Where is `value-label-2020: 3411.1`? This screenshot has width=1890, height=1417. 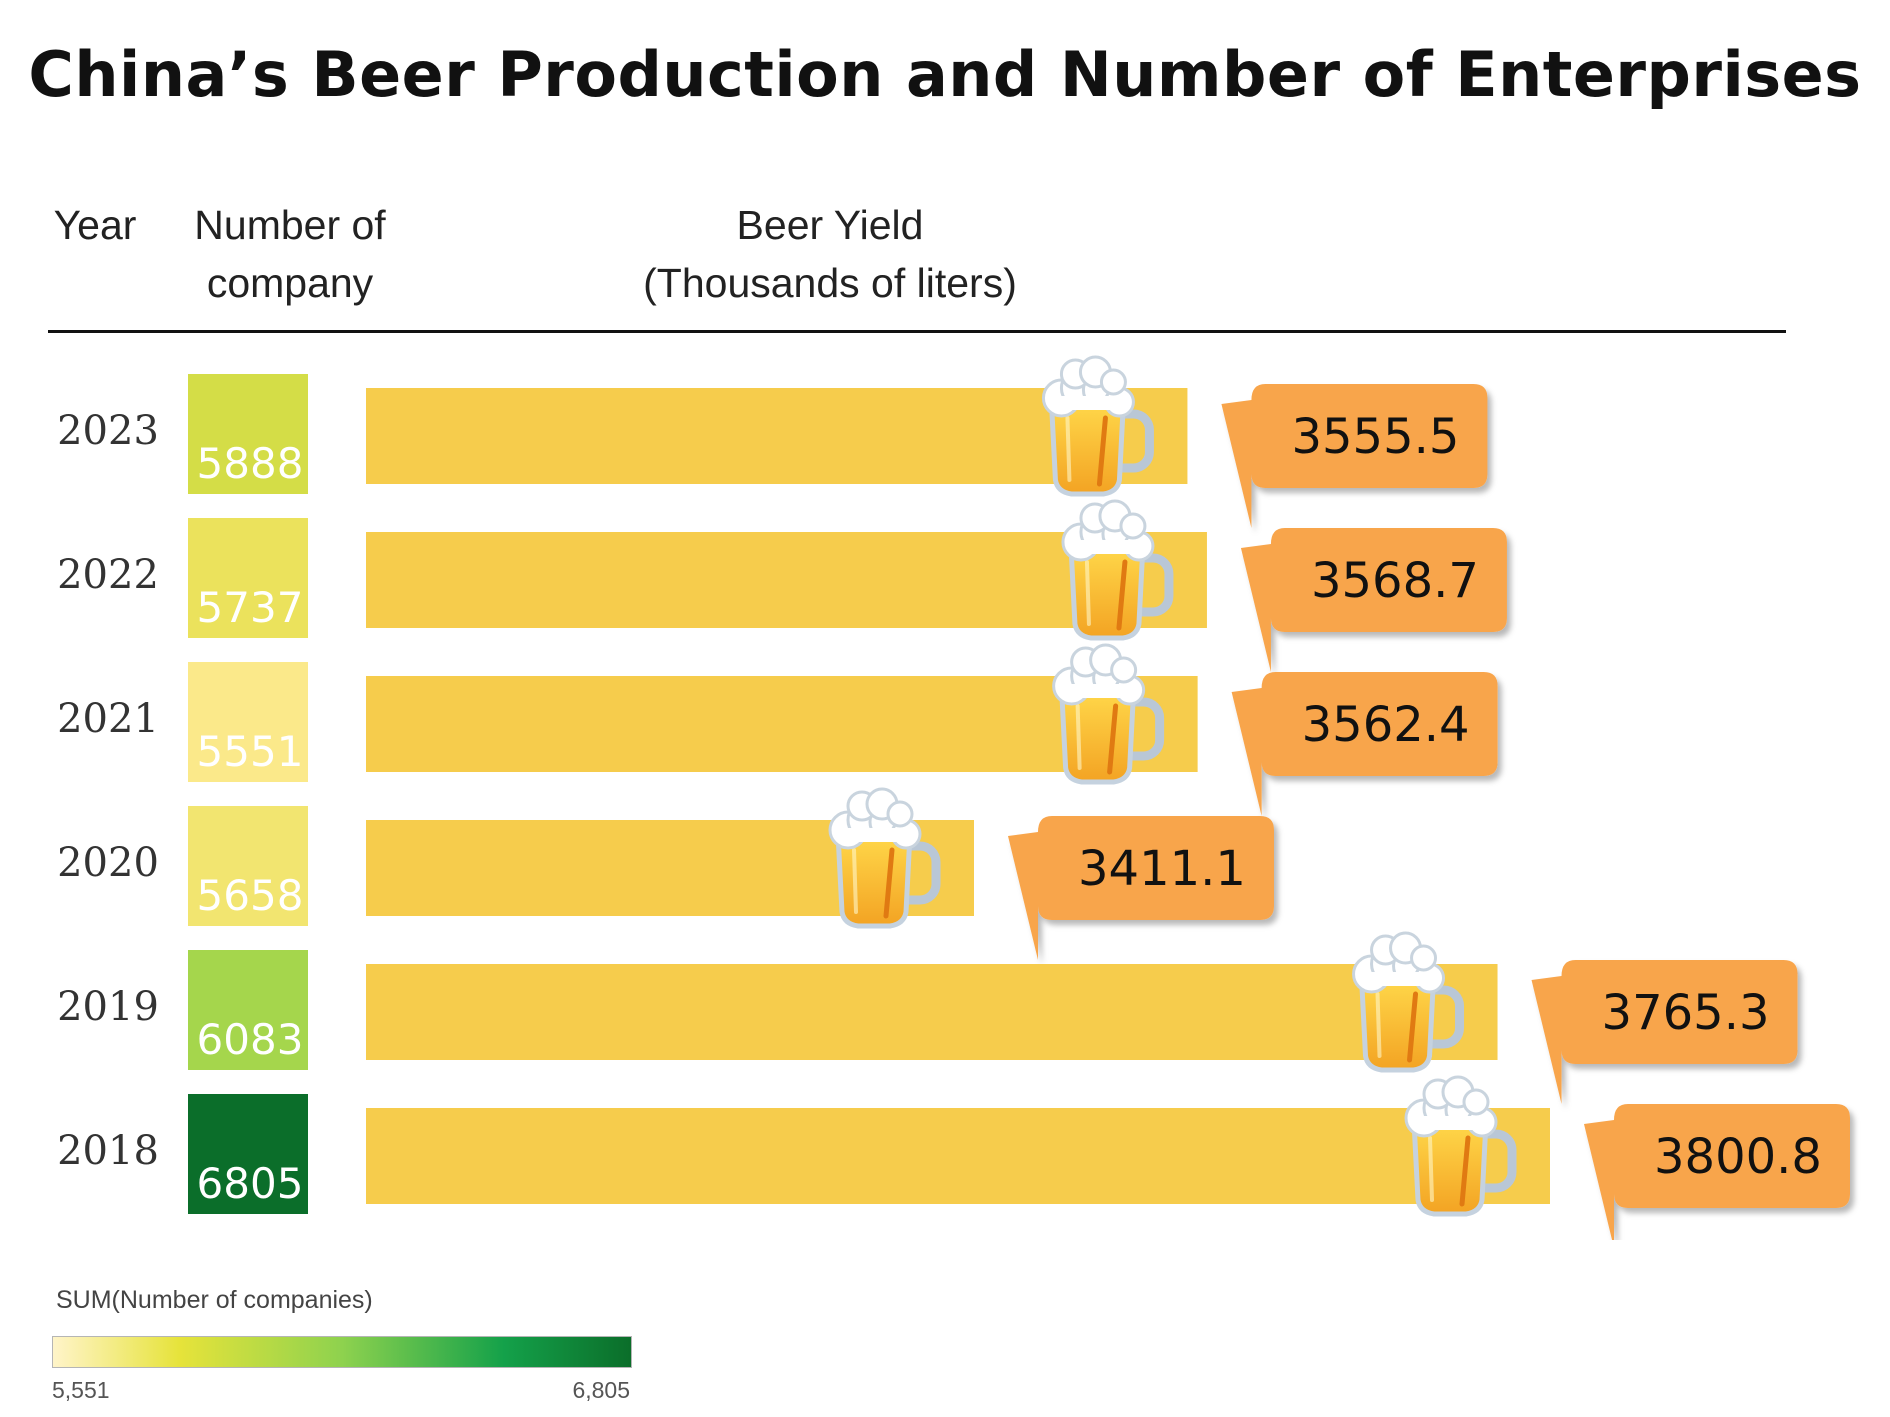
value-label-2020: 3411.1 is located at coordinates (1162, 869).